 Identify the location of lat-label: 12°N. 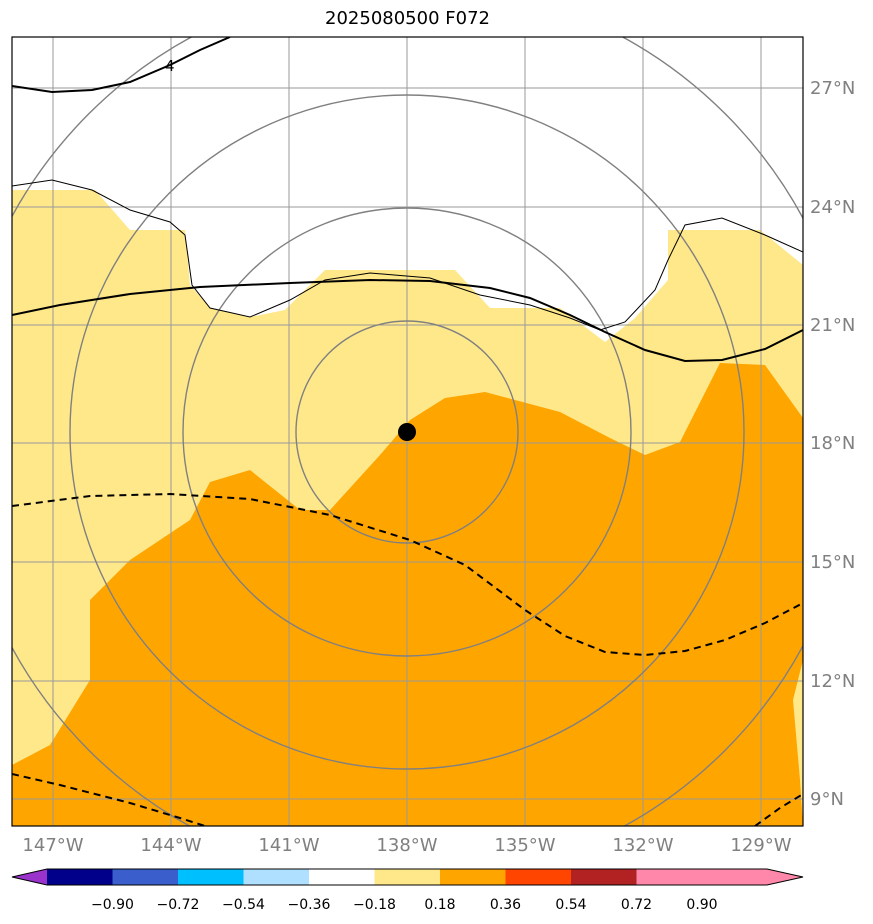
(832, 681).